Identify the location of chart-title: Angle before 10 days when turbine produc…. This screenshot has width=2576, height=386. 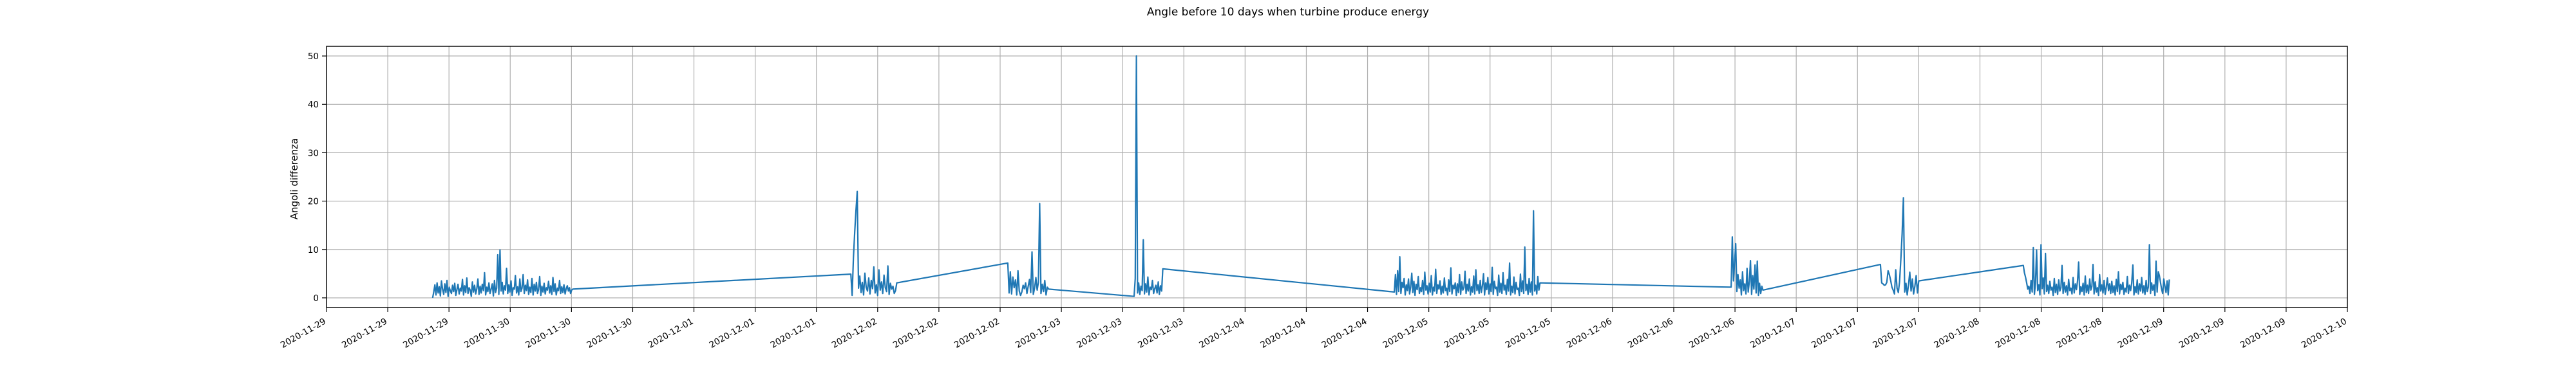
(1288, 12).